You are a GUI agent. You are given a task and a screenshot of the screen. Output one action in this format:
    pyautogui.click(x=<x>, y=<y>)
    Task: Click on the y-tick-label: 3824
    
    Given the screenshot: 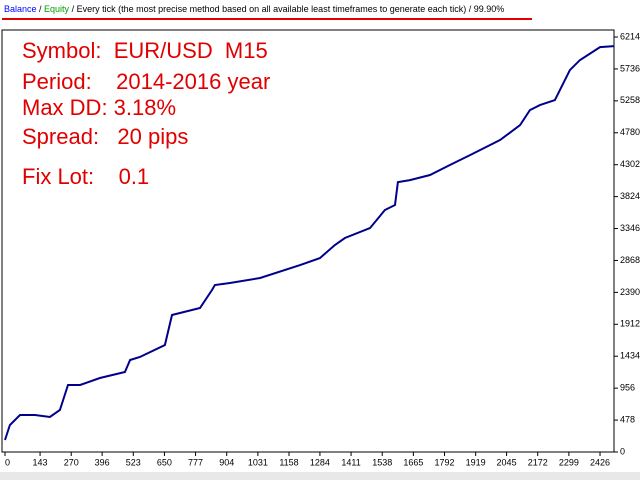 What is the action you would take?
    pyautogui.click(x=630, y=196)
    